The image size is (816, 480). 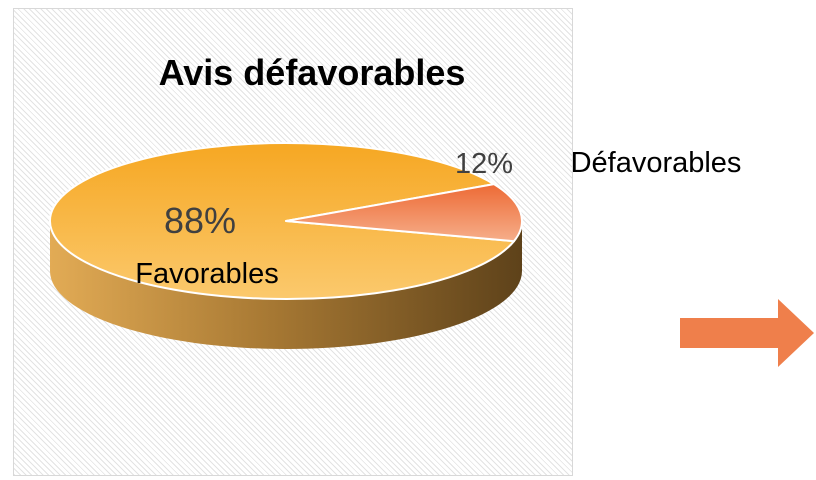 I want to click on slice-value-label-favorables: 88%, so click(x=200, y=220).